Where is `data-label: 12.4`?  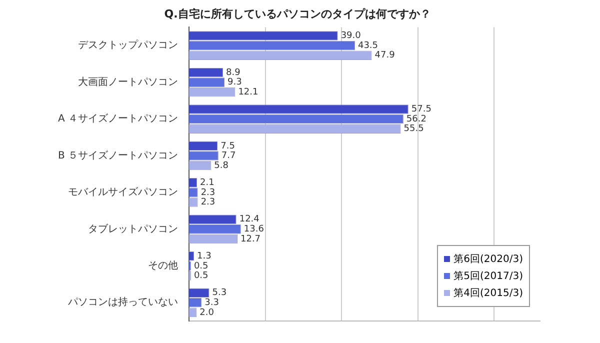 data-label: 12.4 is located at coordinates (249, 219).